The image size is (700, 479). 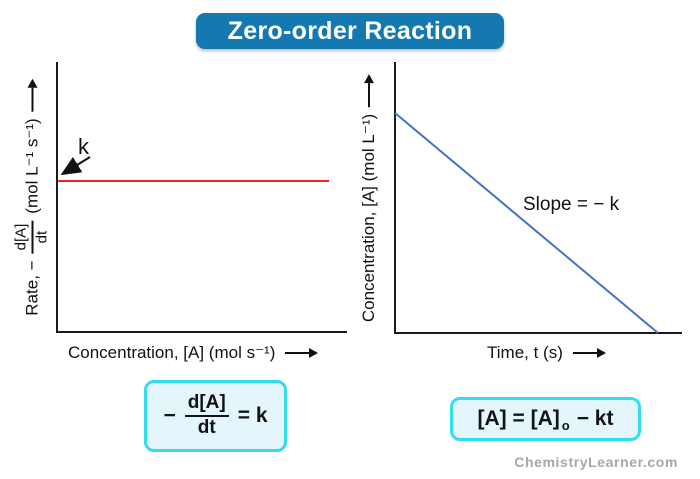 I want to click on k-annotation: k, so click(x=83, y=146).